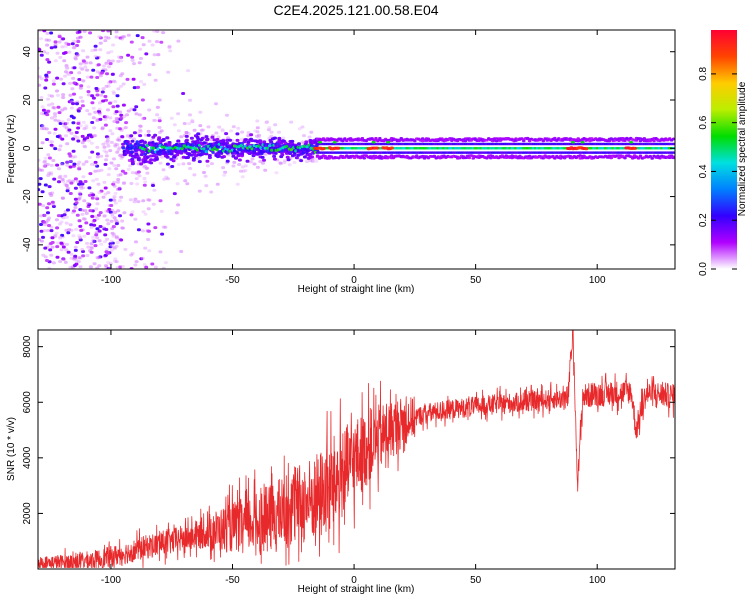 This screenshot has height=600, width=750. I want to click on x-tick-label: 50, so click(476, 280).